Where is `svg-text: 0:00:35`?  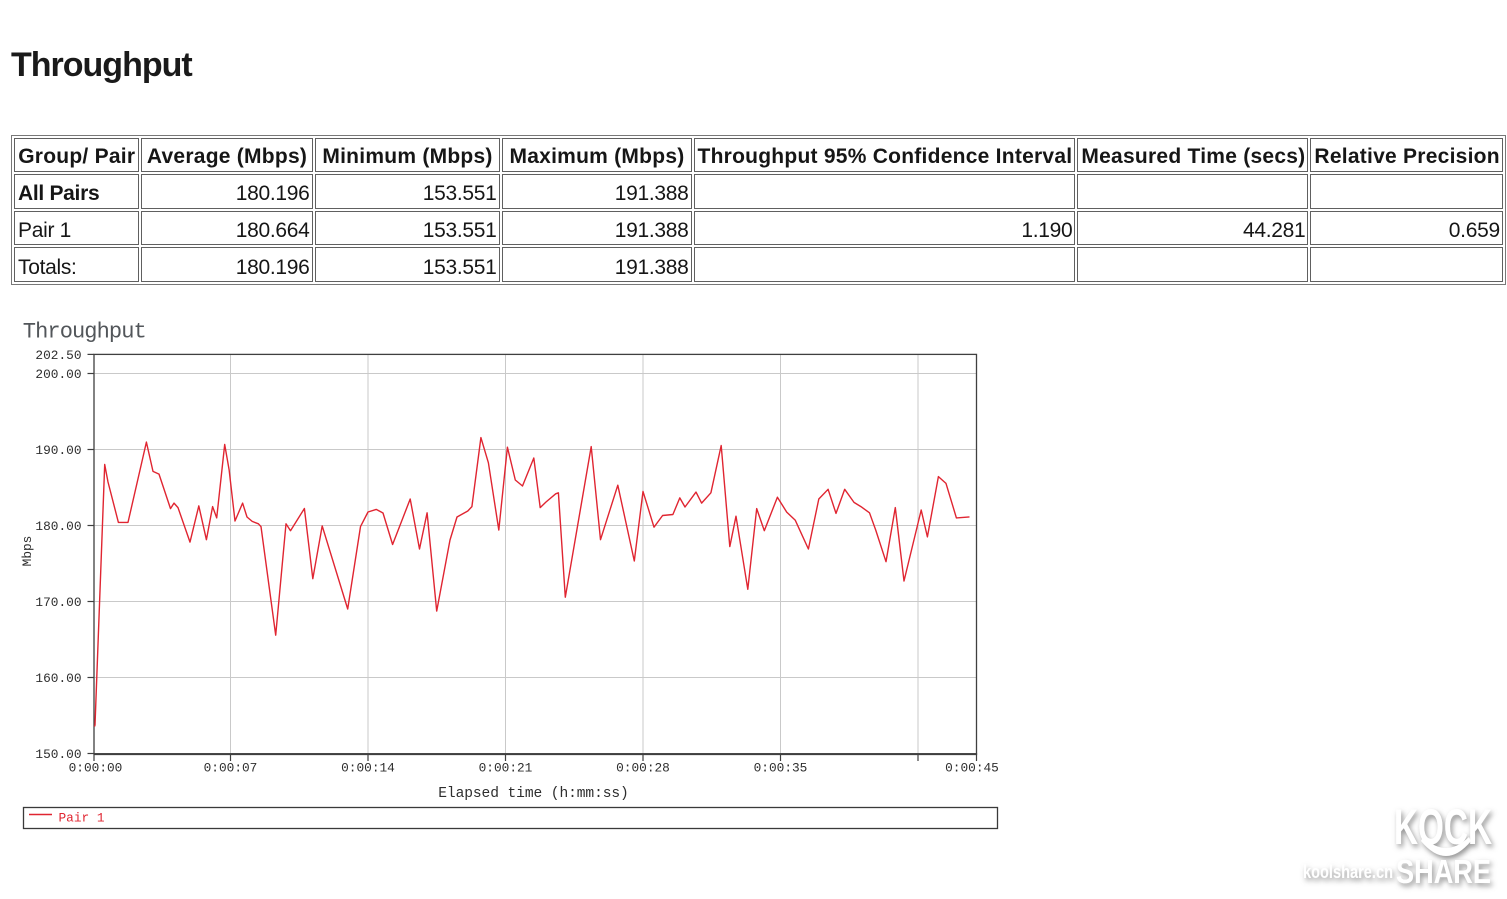
svg-text: 0:00:35 is located at coordinates (781, 768).